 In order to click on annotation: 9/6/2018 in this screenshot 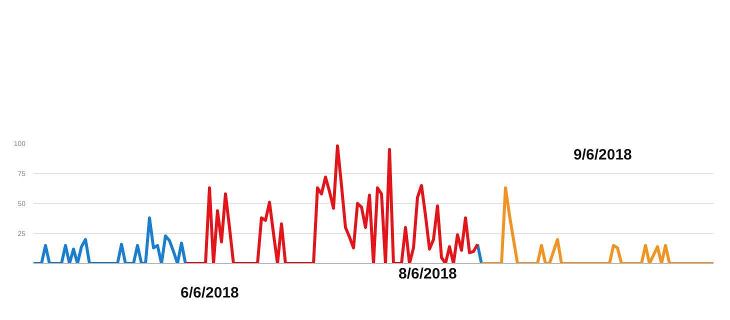, I will do `click(603, 155)`.